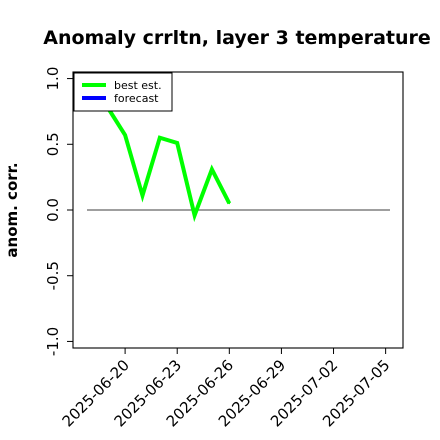 Image resolution: width=440 pixels, height=440 pixels. I want to click on y-tick-label-0: -1.0, so click(53, 341).